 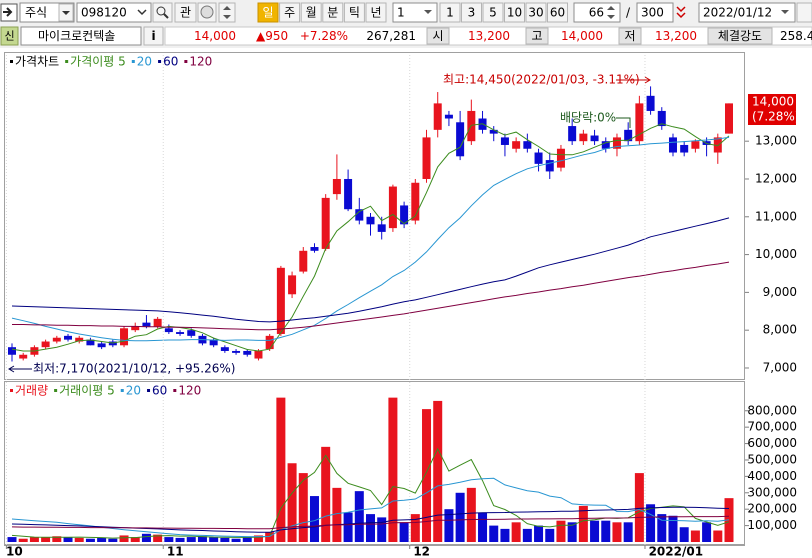 I want to click on legend-item: 가격이평 5, so click(x=98, y=62).